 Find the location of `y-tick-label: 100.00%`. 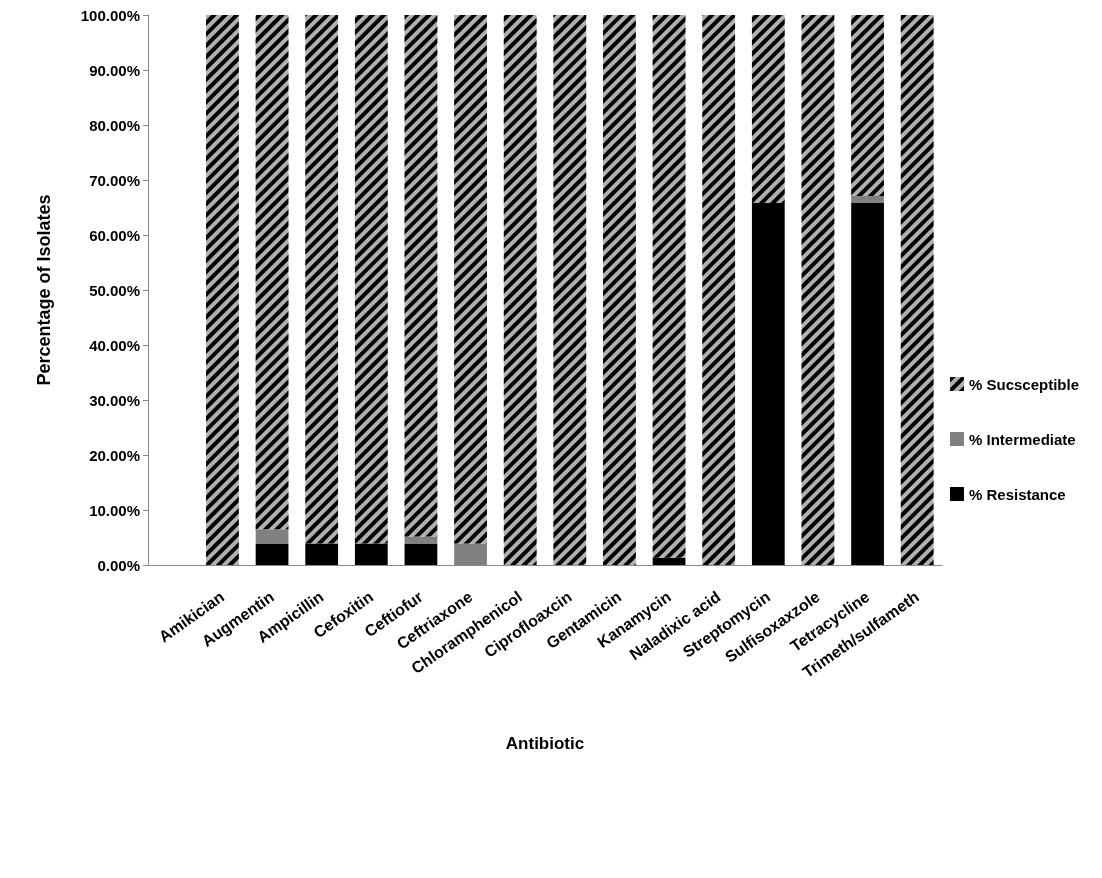

y-tick-label: 100.00% is located at coordinates (110, 15).